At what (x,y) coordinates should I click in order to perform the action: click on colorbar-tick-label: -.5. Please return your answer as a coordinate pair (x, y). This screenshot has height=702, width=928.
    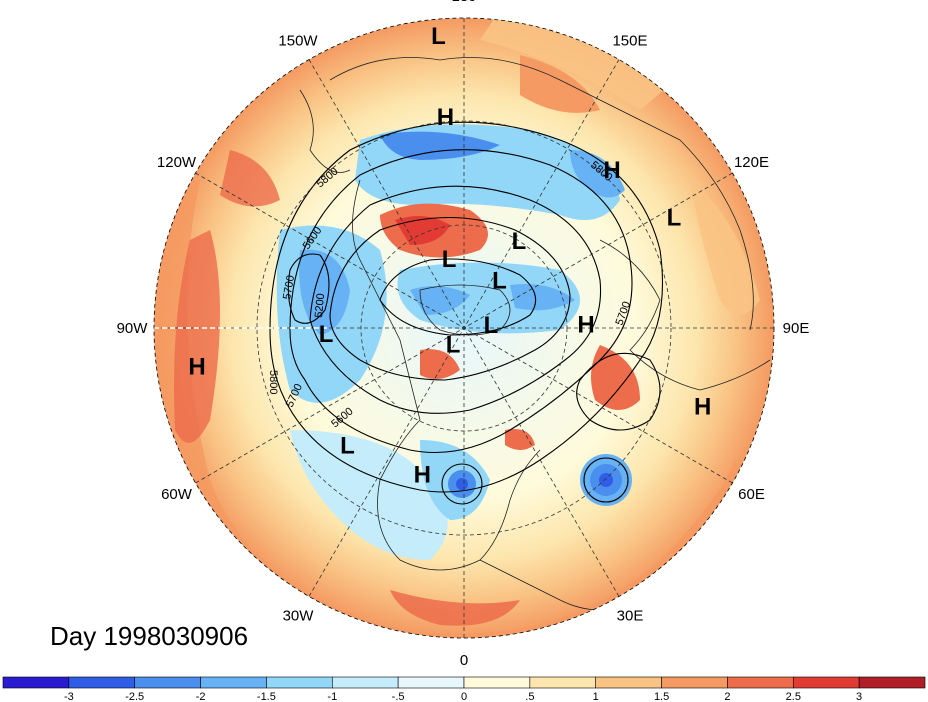
    Looking at the image, I should click on (398, 696).